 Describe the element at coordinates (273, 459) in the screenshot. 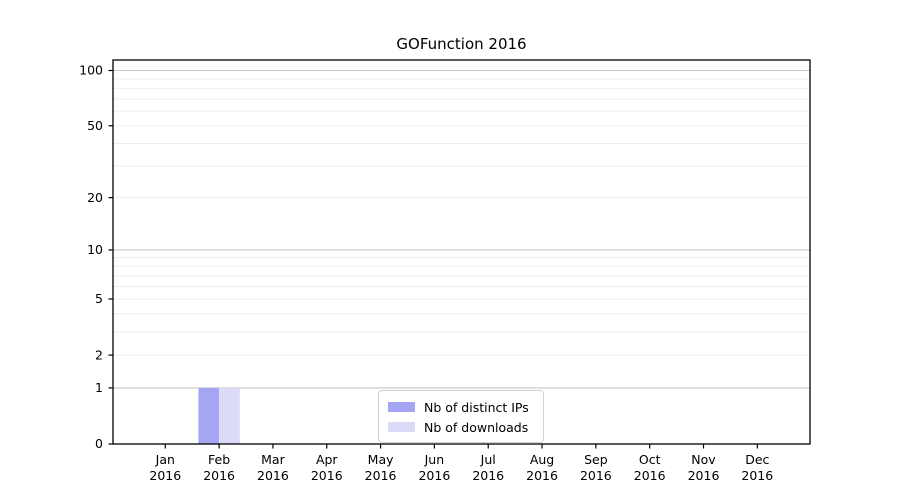

I see `x-tick-label-month: Mar` at that location.